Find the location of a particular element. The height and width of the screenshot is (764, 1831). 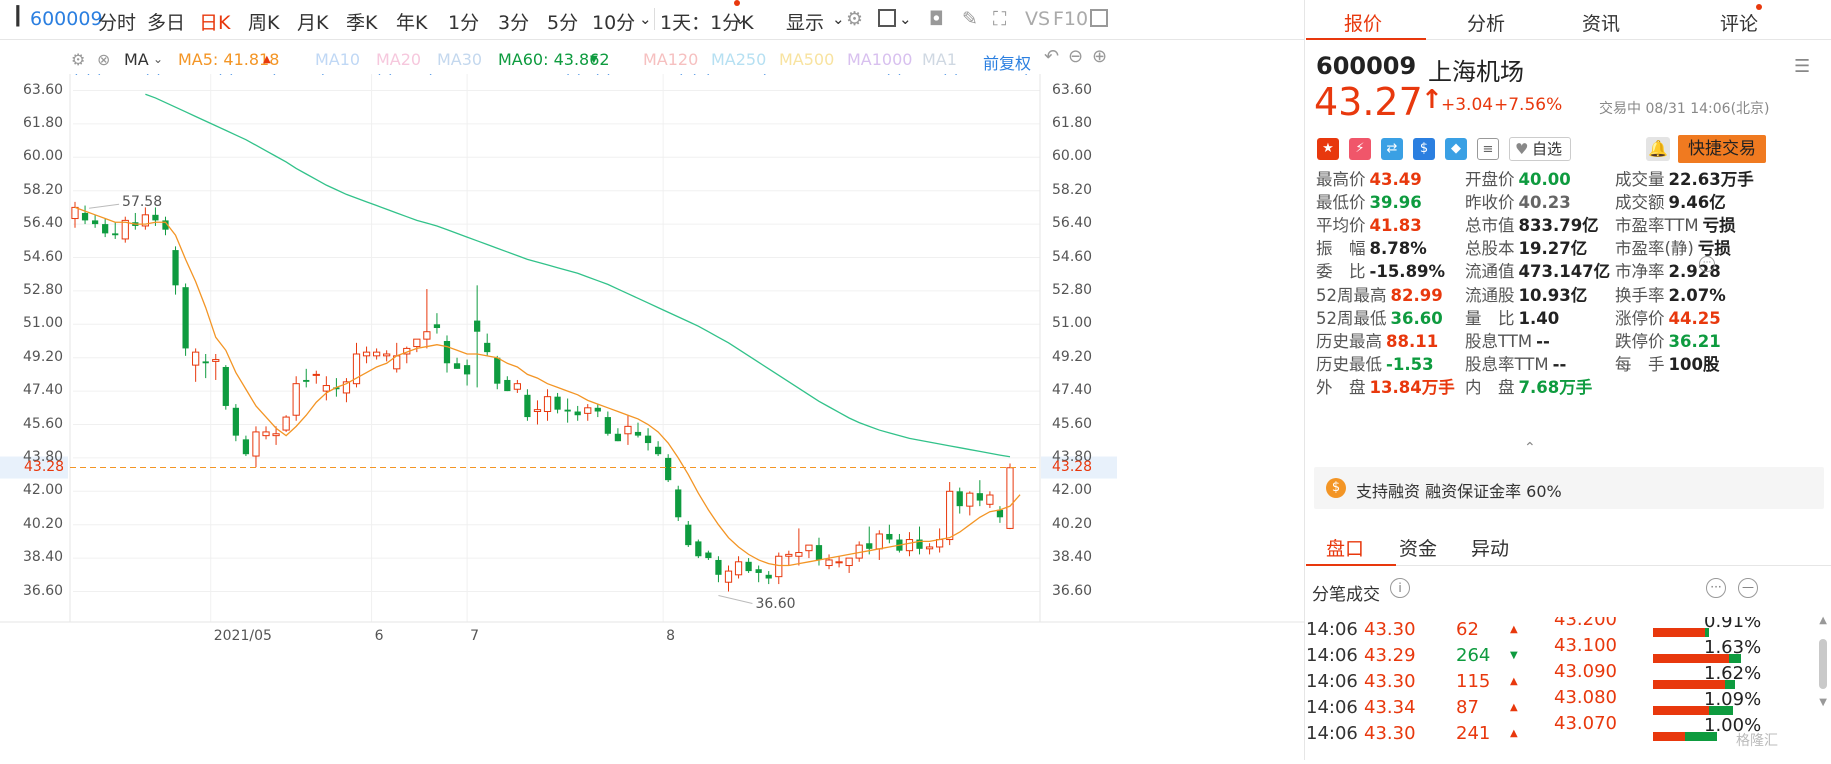

bell-icon: 🔔 is located at coordinates (1658, 149).